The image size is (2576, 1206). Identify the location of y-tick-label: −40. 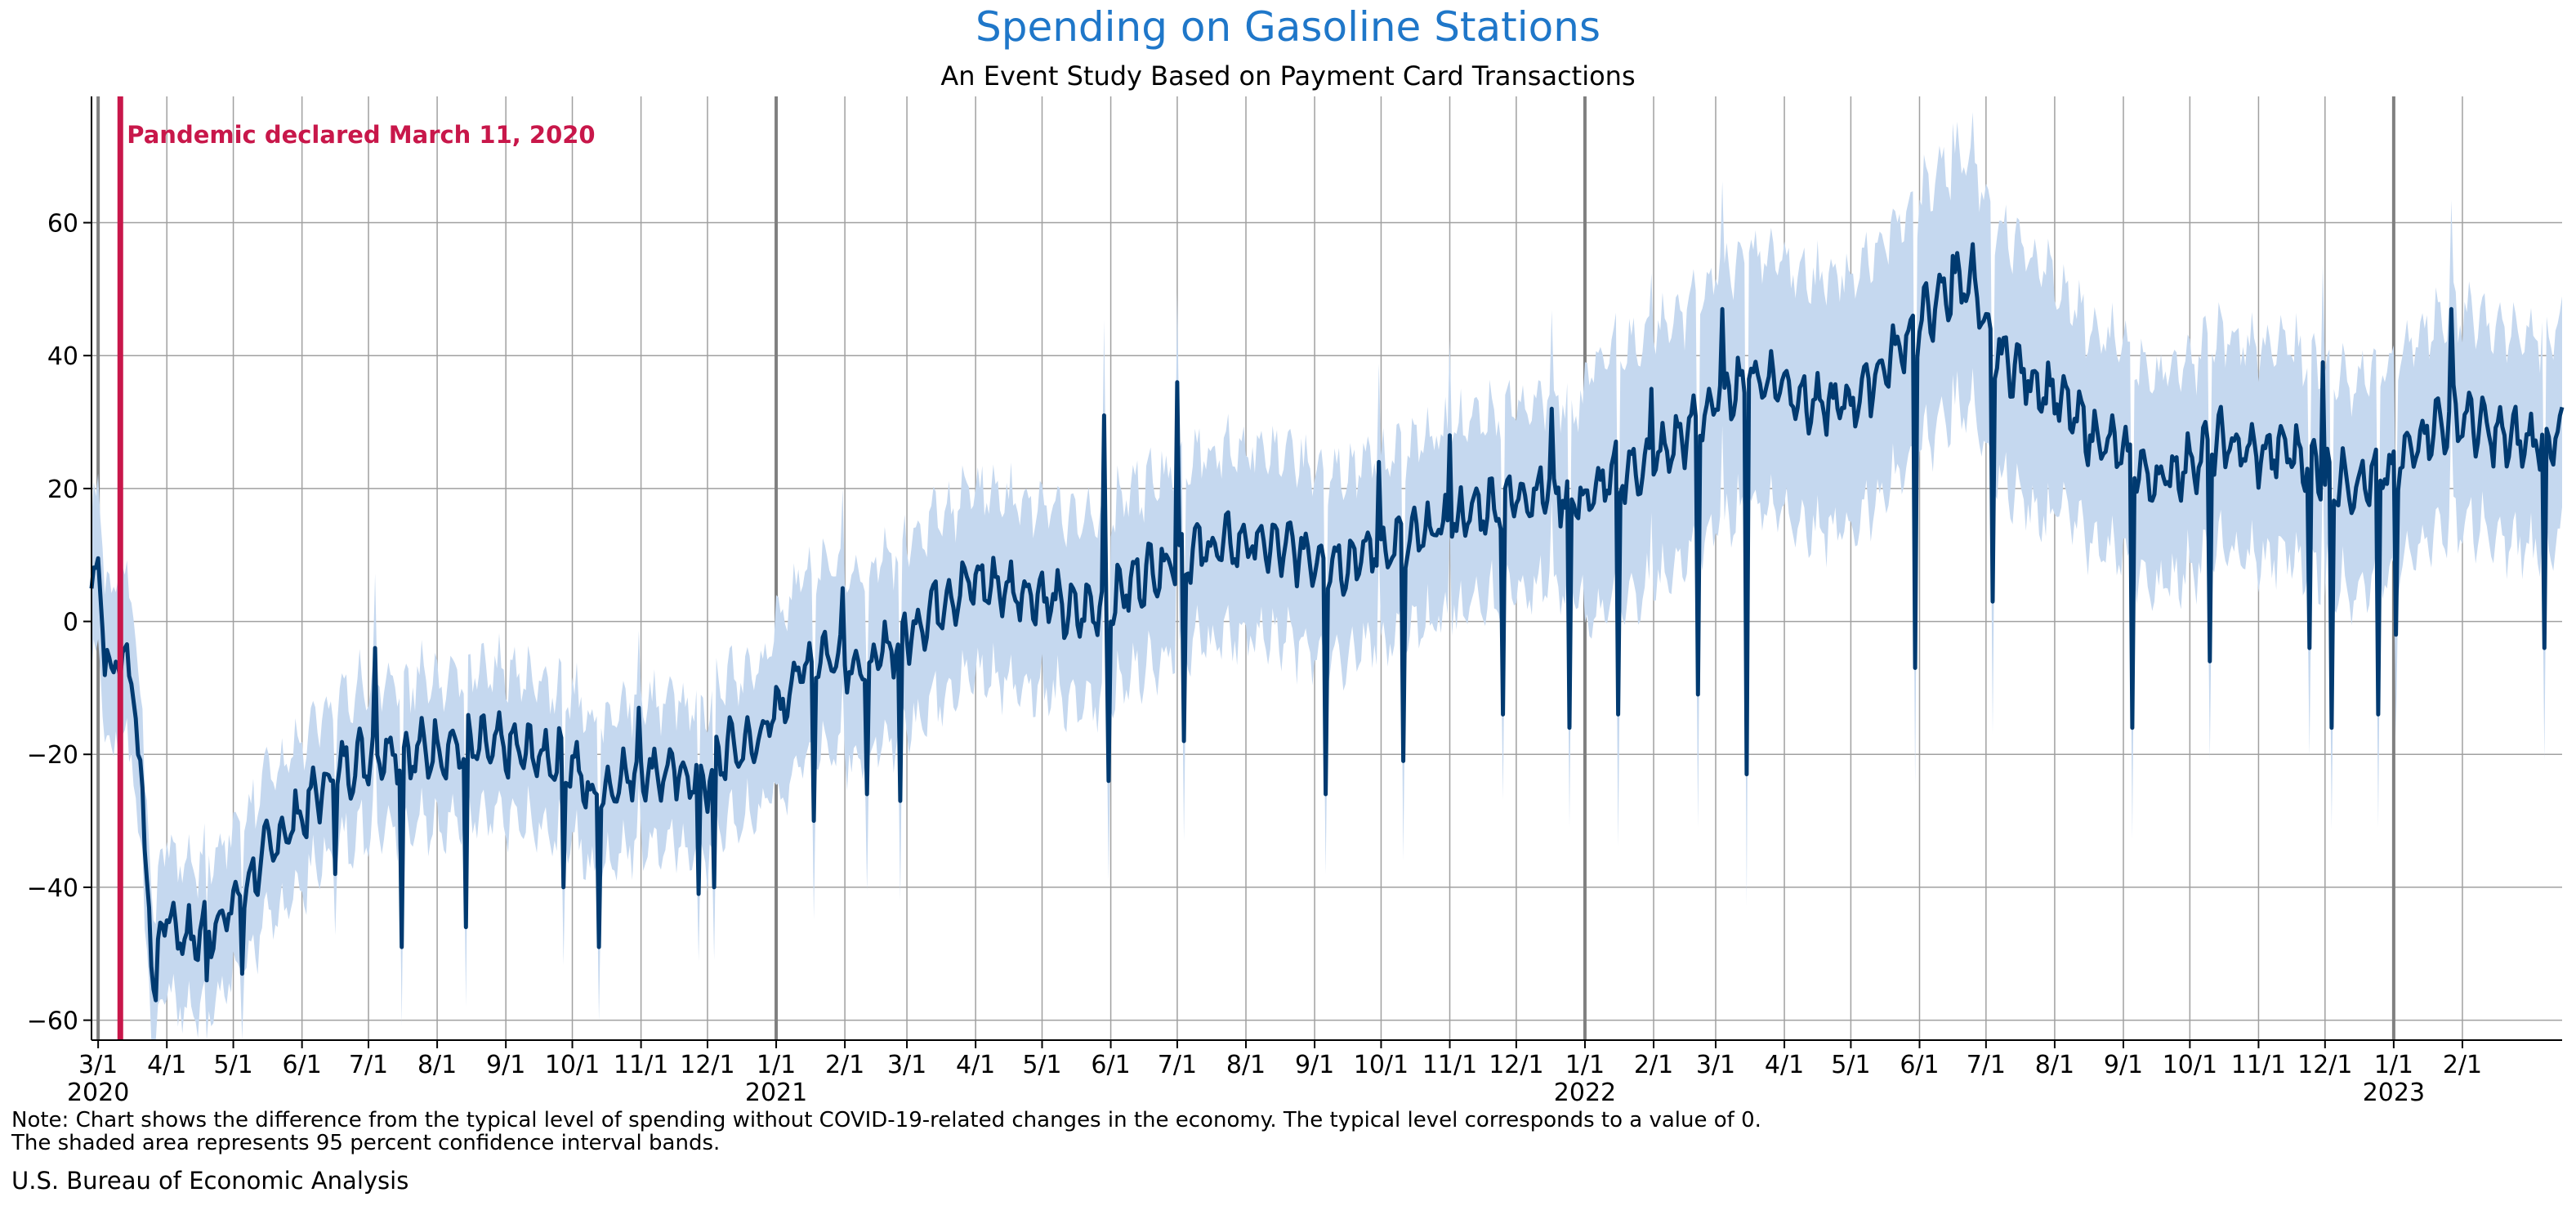
(53, 888).